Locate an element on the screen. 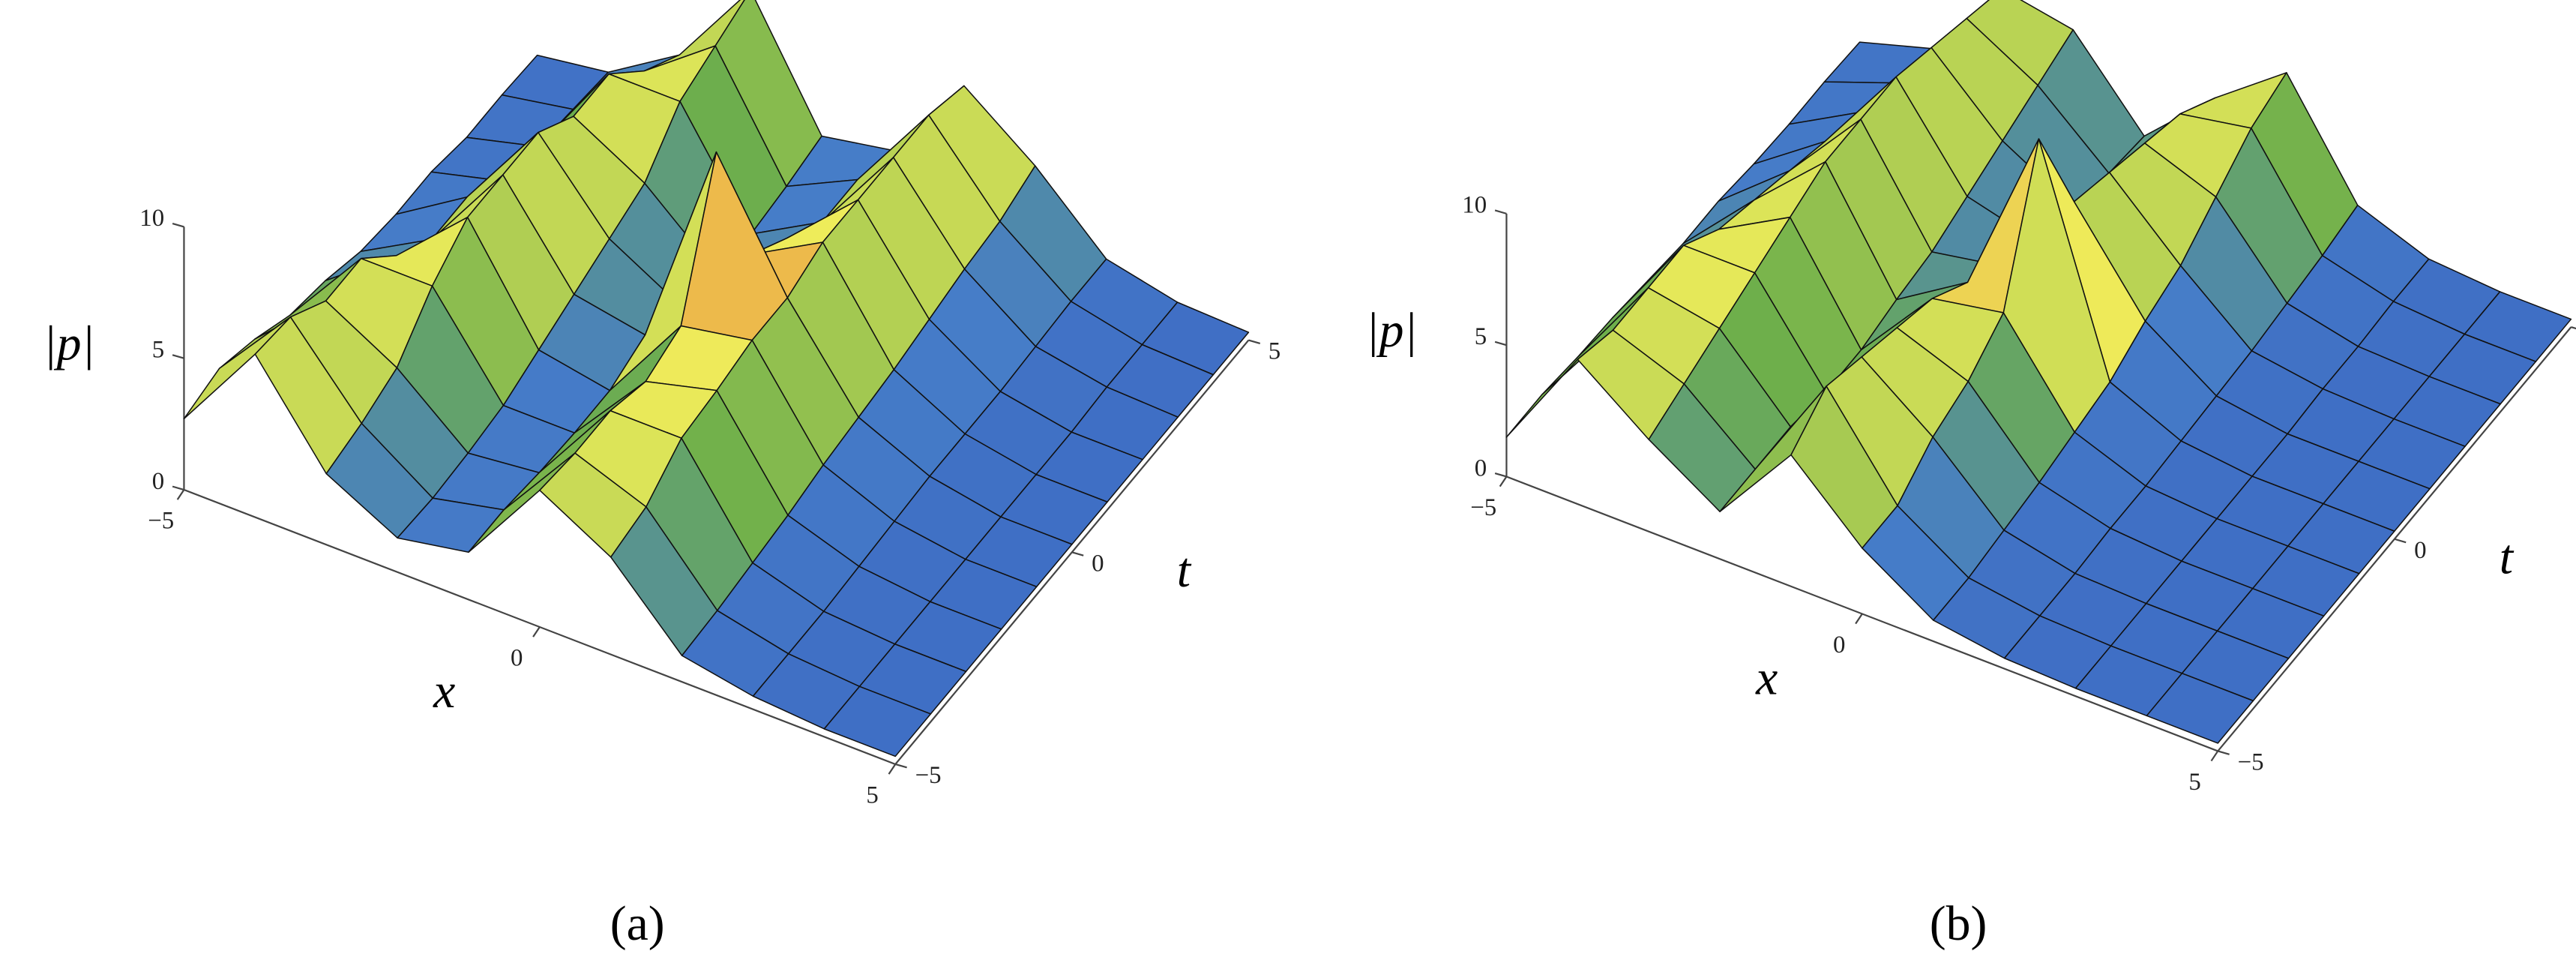  y-tick-label: 5 is located at coordinates (1275, 351).